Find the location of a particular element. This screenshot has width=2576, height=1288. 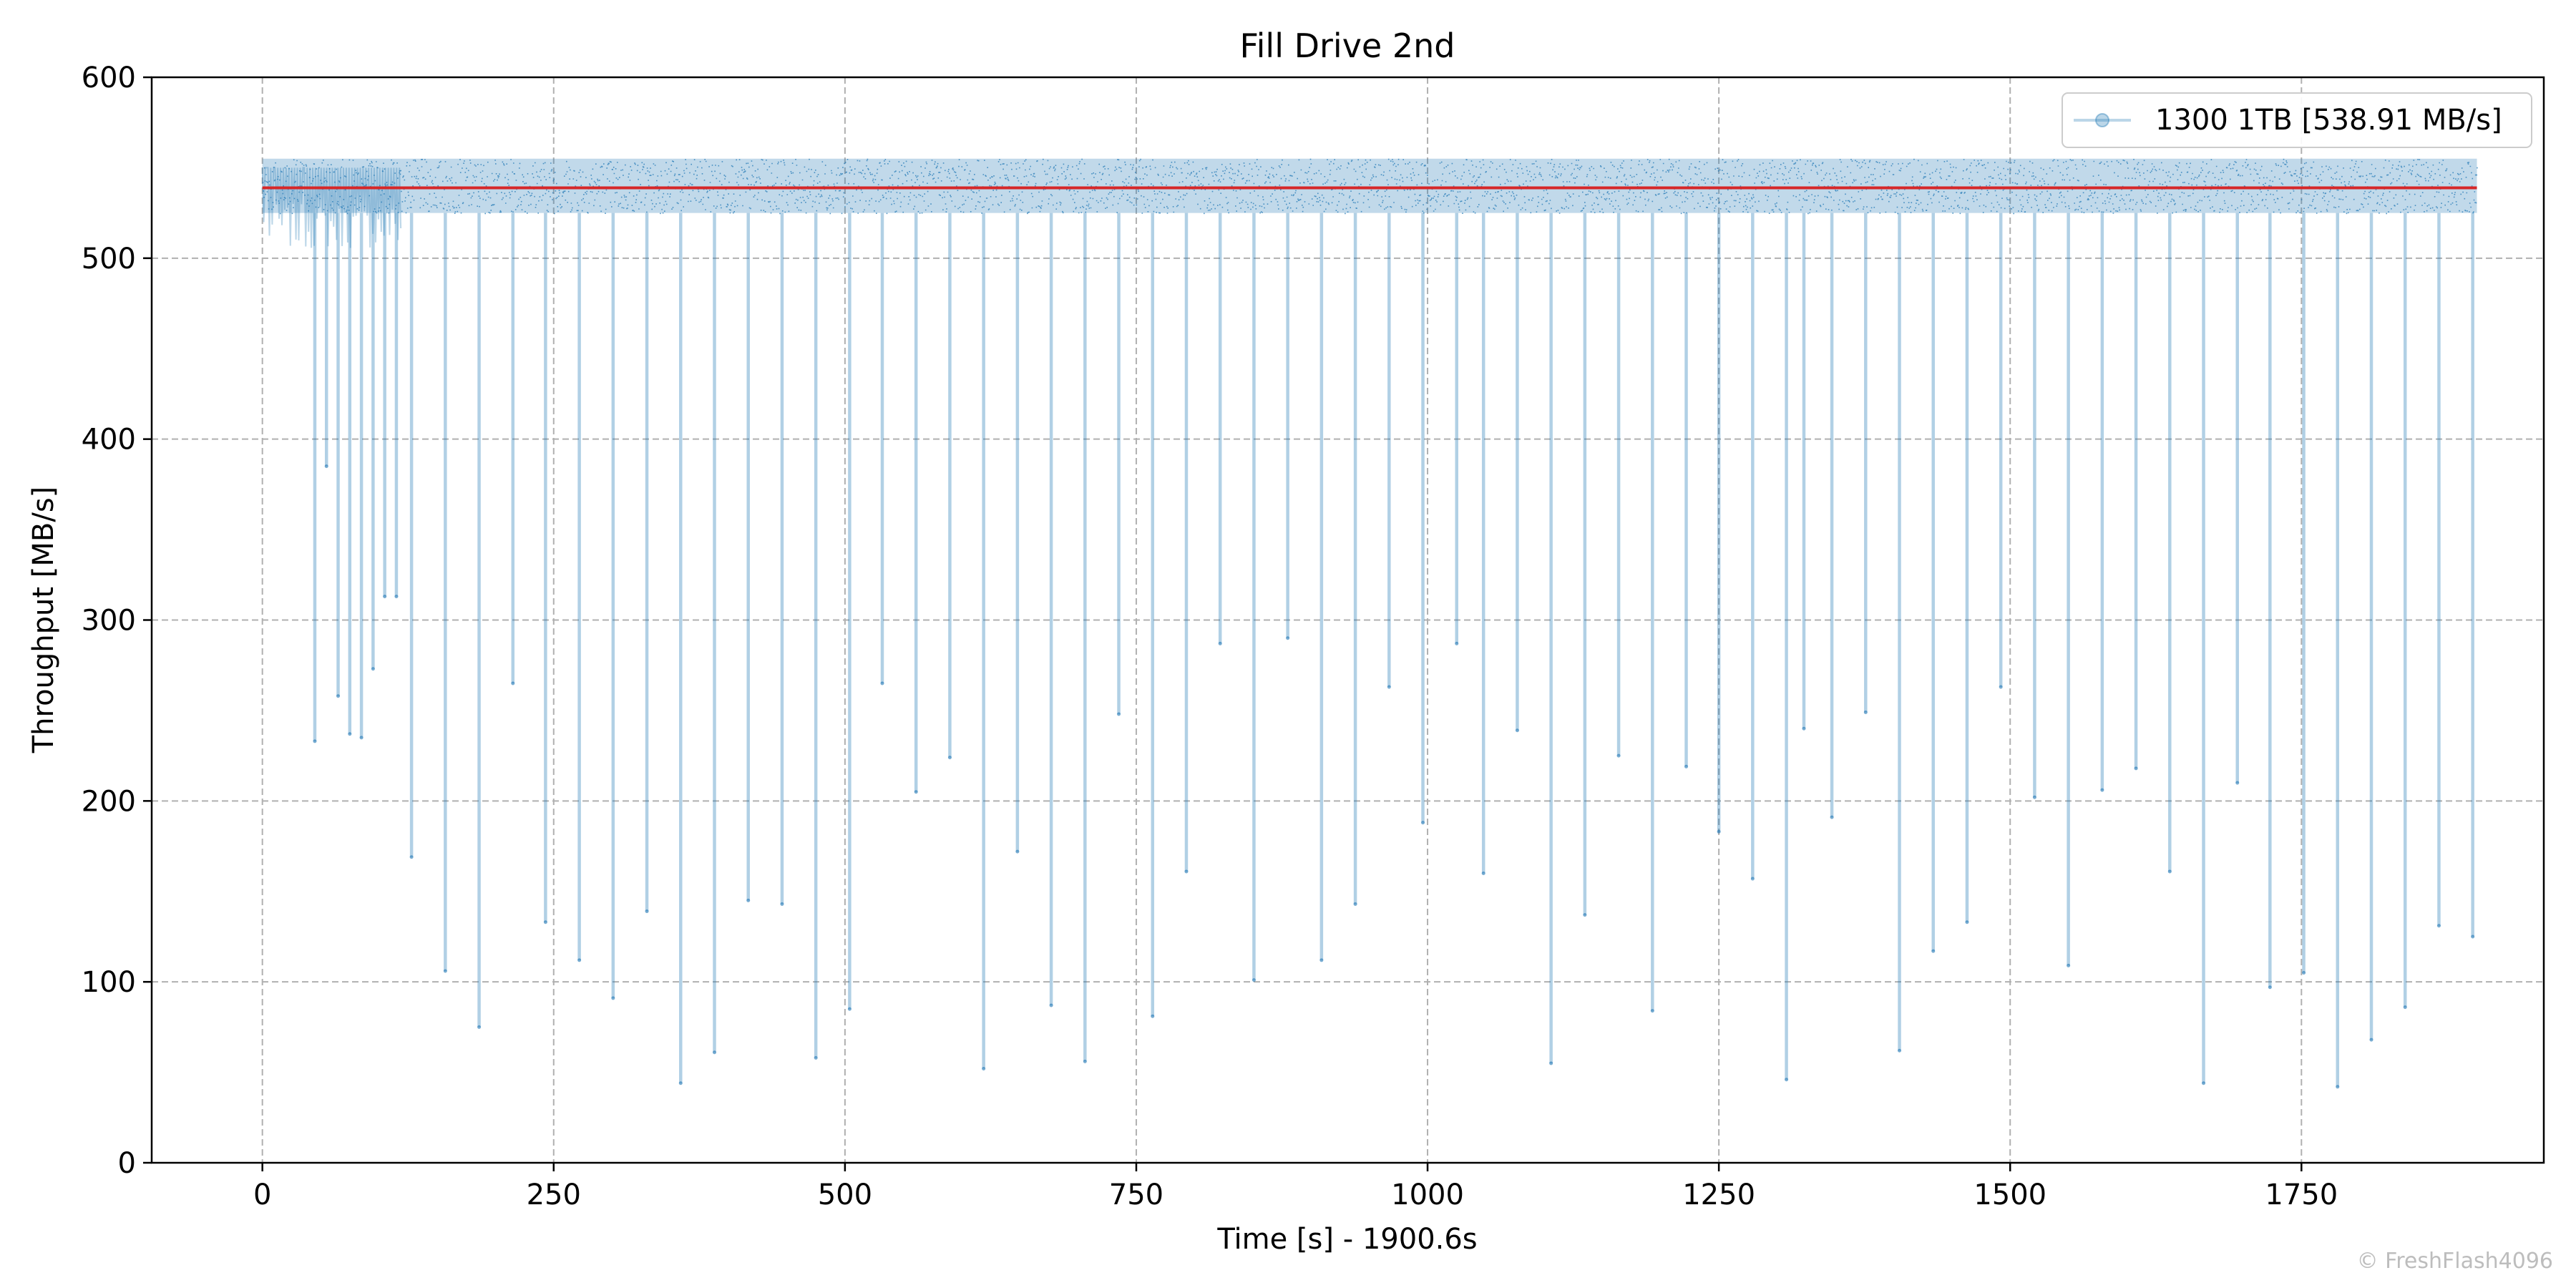

legend-series-marker is located at coordinates (2102, 120).